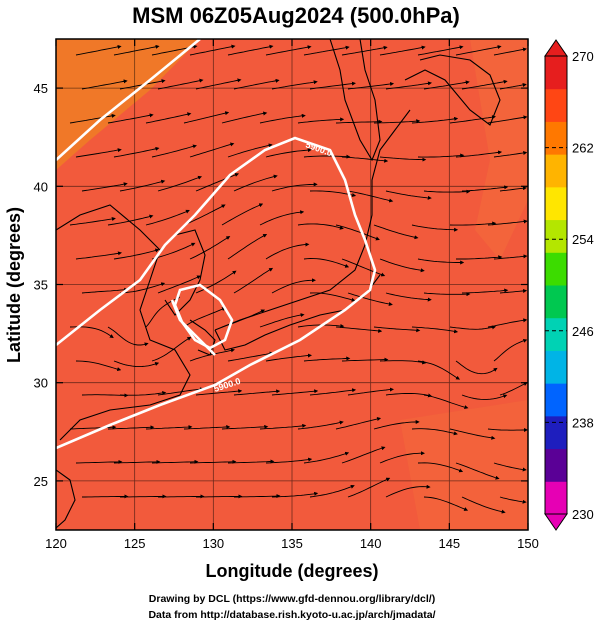 The image size is (599, 625). I want to click on colorbar-ticks: 270 262 254 246 238 230, so click(569, 285).